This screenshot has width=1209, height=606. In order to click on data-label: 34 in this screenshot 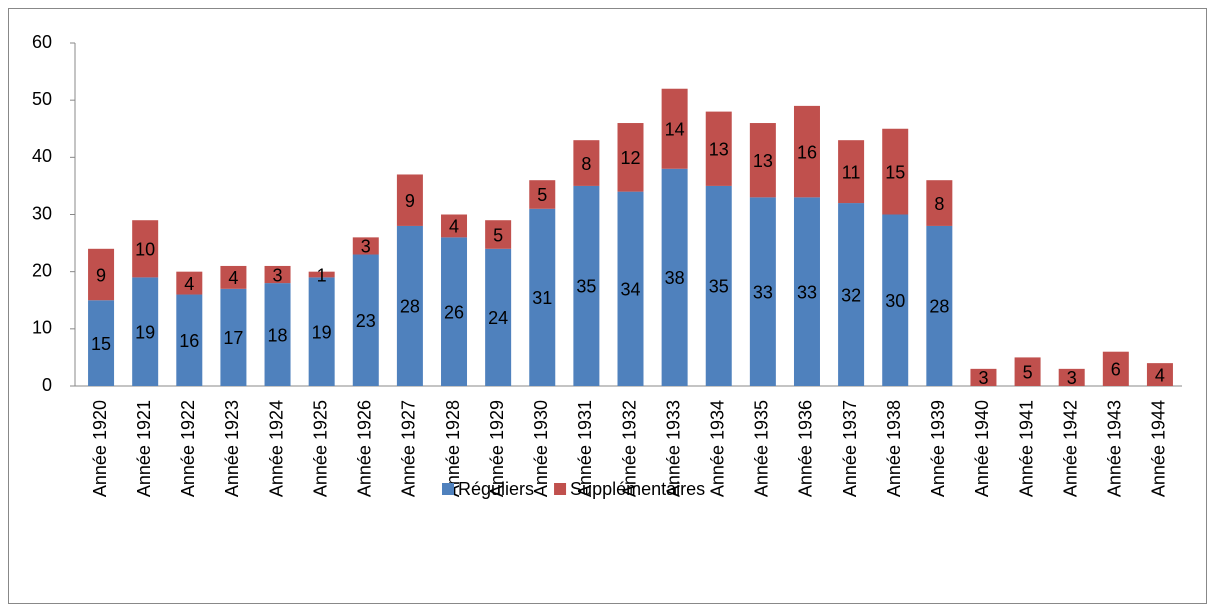, I will do `click(630, 290)`.